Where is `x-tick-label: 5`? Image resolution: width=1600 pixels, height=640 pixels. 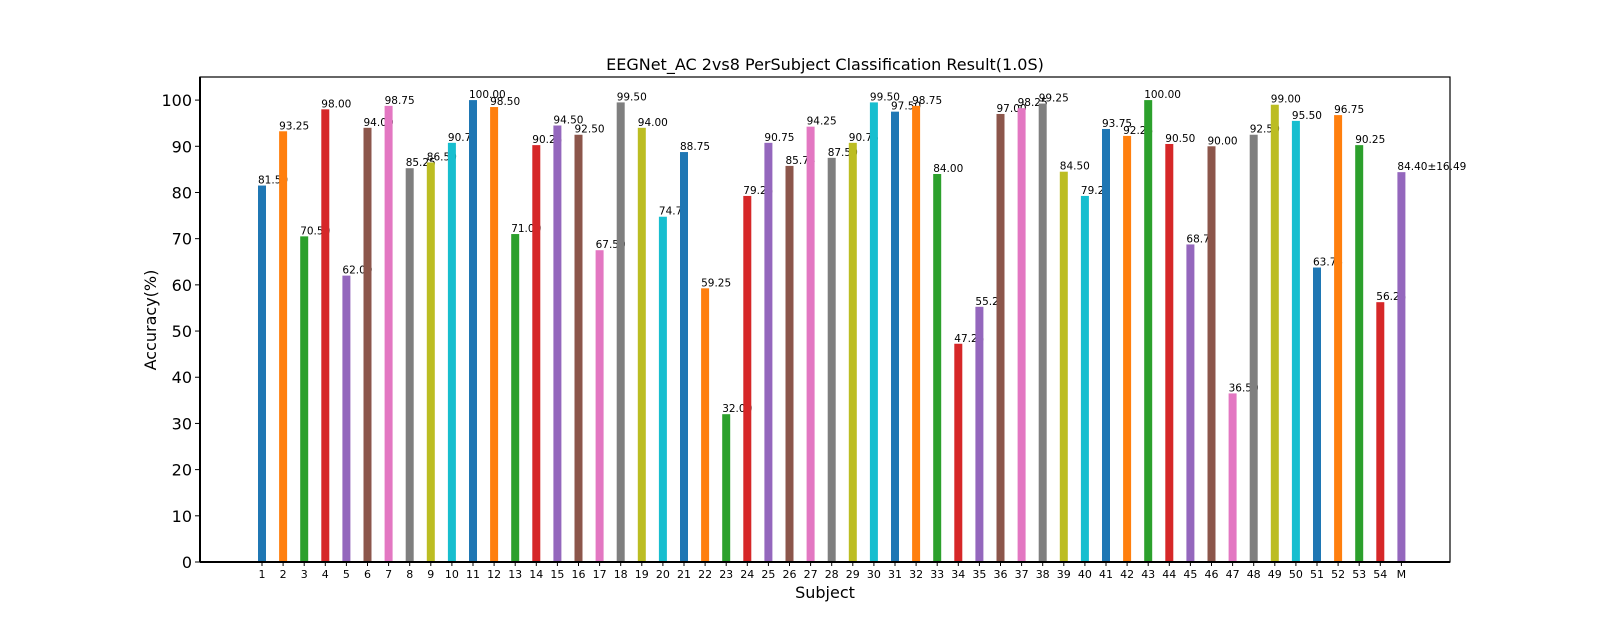 x-tick-label: 5 is located at coordinates (346, 574).